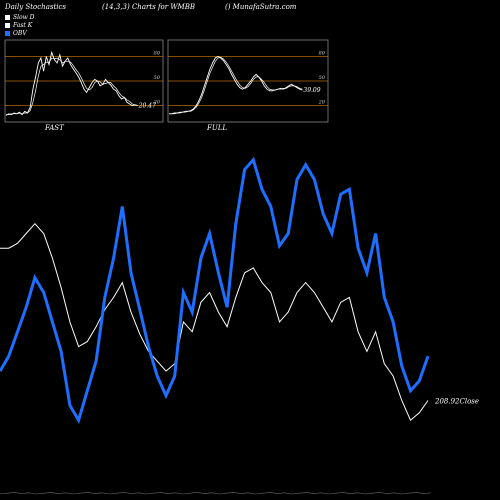 The height and width of the screenshot is (500, 500). I want to click on full-series-slow-d, so click(236, 85).